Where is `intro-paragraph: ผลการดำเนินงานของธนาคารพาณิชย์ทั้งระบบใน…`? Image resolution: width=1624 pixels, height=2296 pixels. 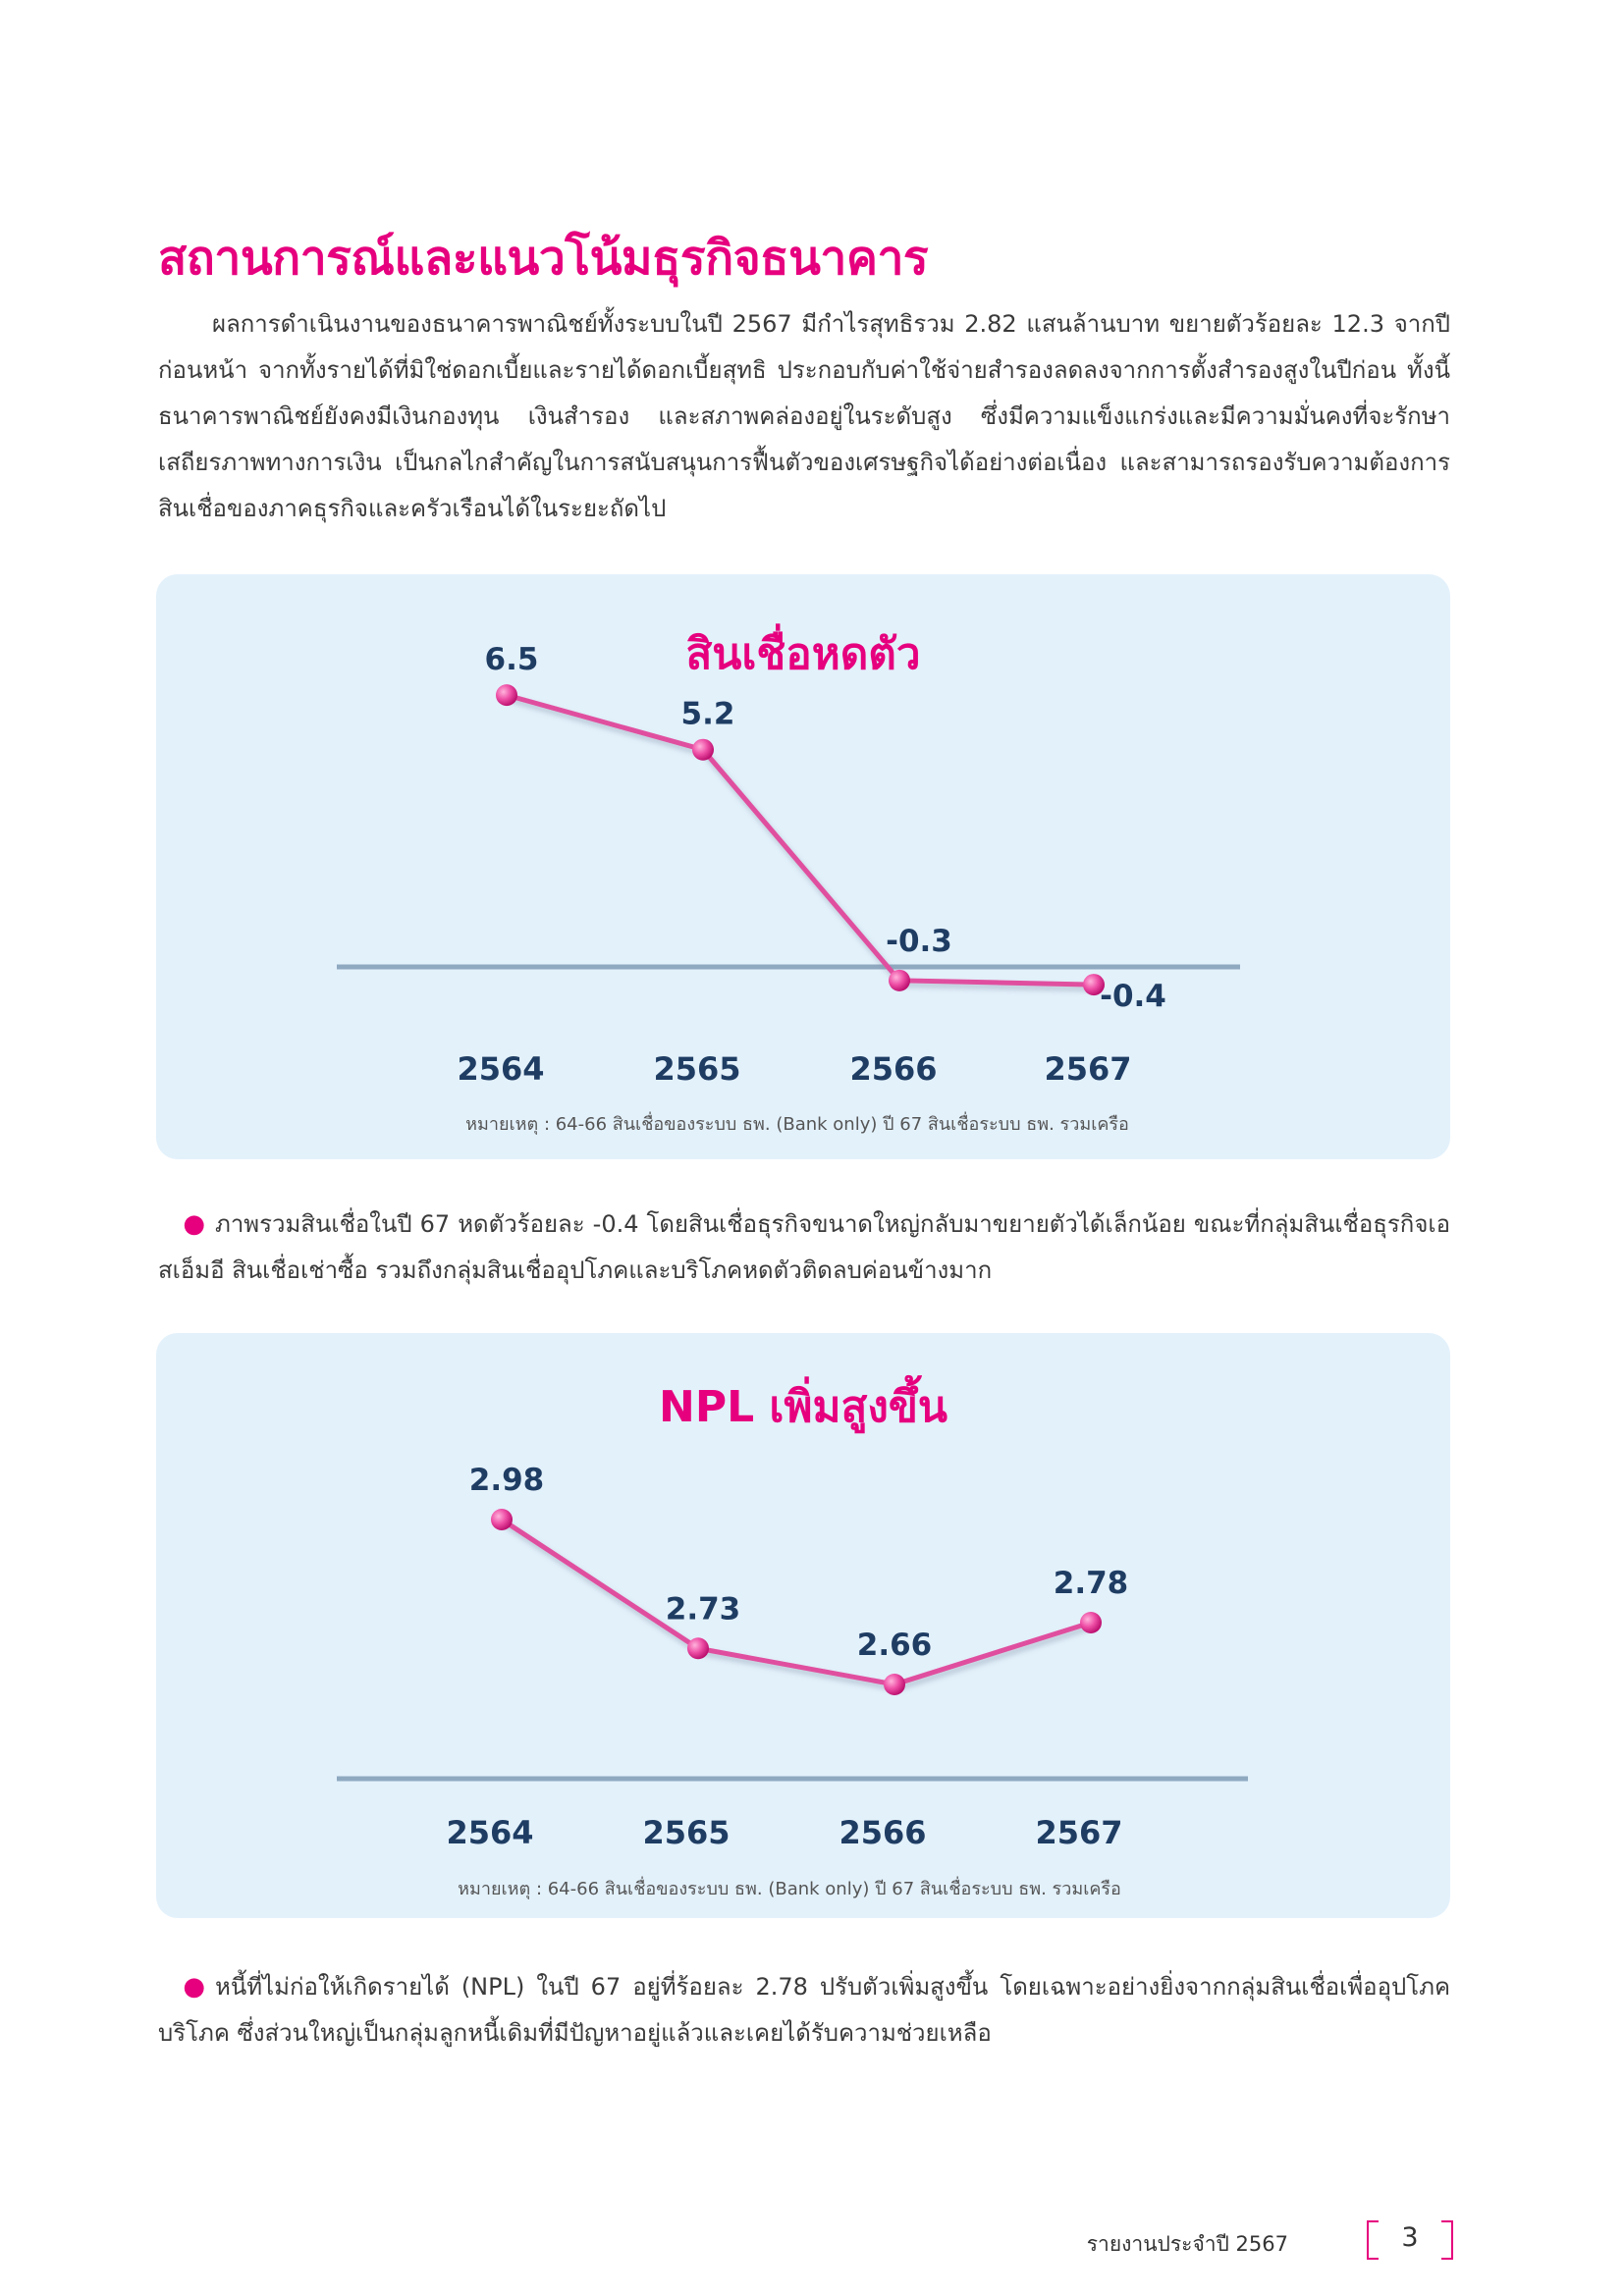
intro-paragraph: ผลการดำเนินงานของธนาคารพาณิชย์ทั้งระบบใน… is located at coordinates (804, 417).